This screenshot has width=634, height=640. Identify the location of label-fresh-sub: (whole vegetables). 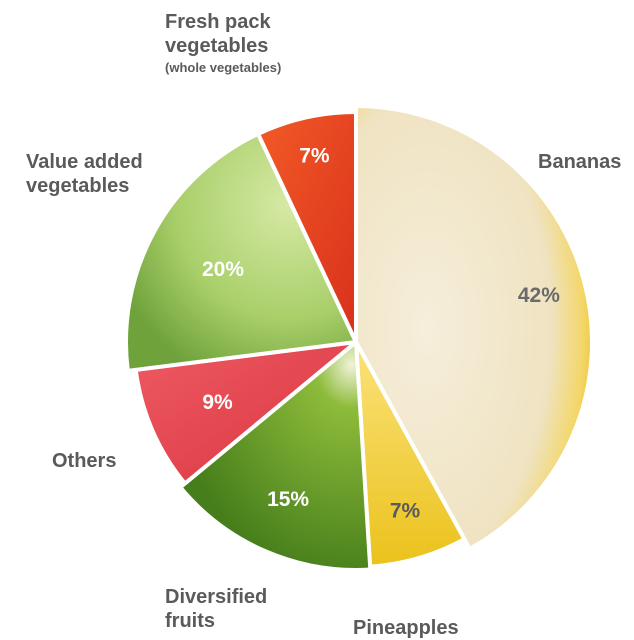
(223, 68).